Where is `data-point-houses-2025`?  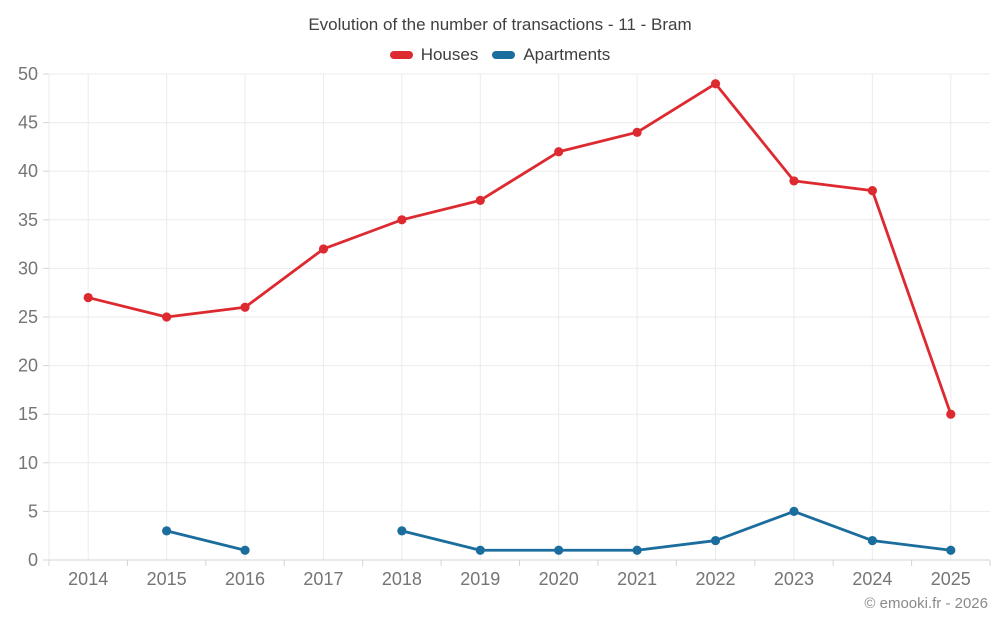
data-point-houses-2025 is located at coordinates (951, 414).